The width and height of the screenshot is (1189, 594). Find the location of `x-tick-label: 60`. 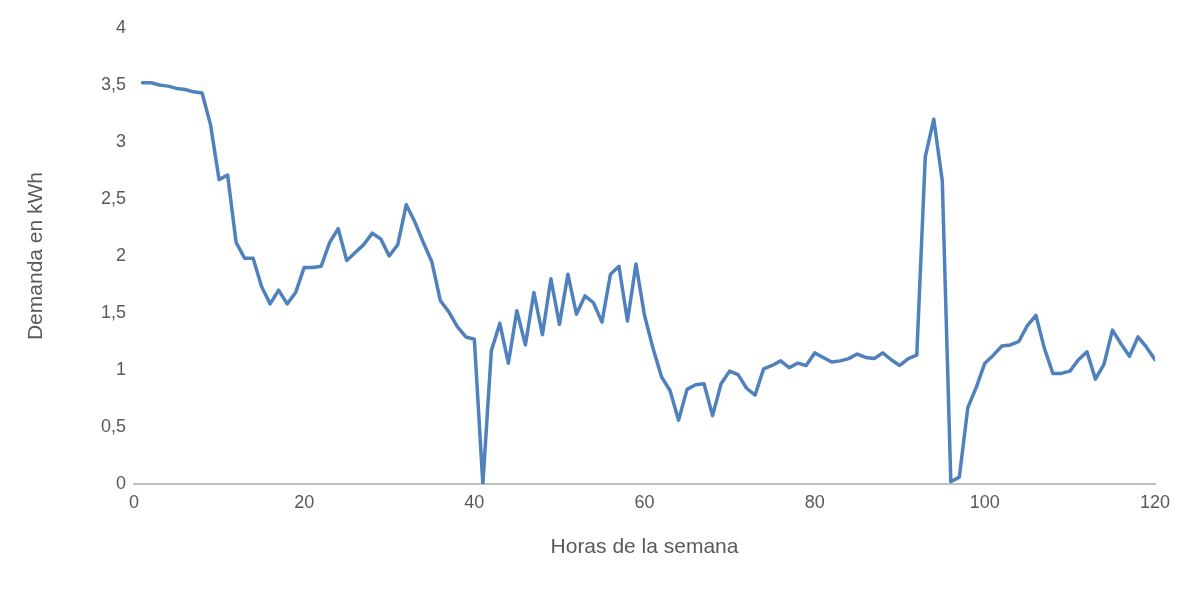

x-tick-label: 60 is located at coordinates (644, 501).